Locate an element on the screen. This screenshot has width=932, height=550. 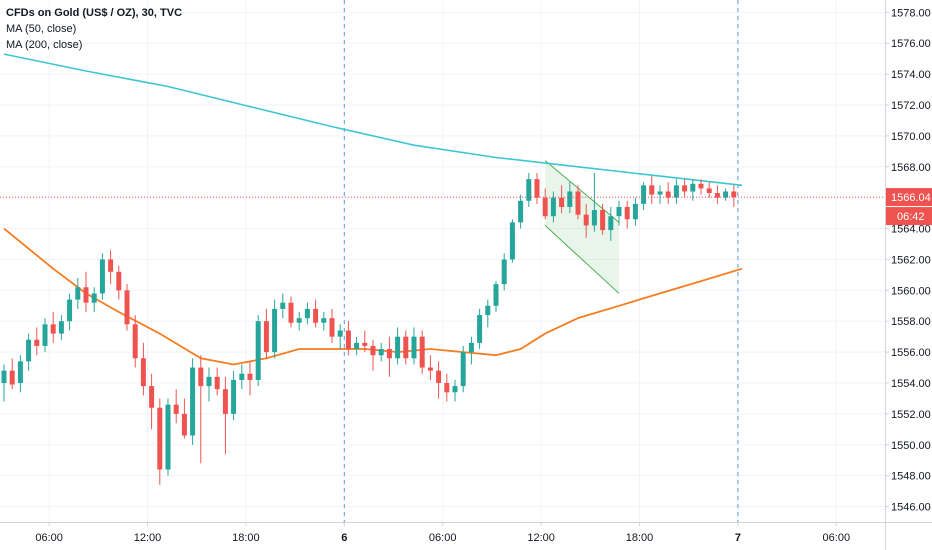
price-tick-label: 1550.00 is located at coordinates (911, 446).